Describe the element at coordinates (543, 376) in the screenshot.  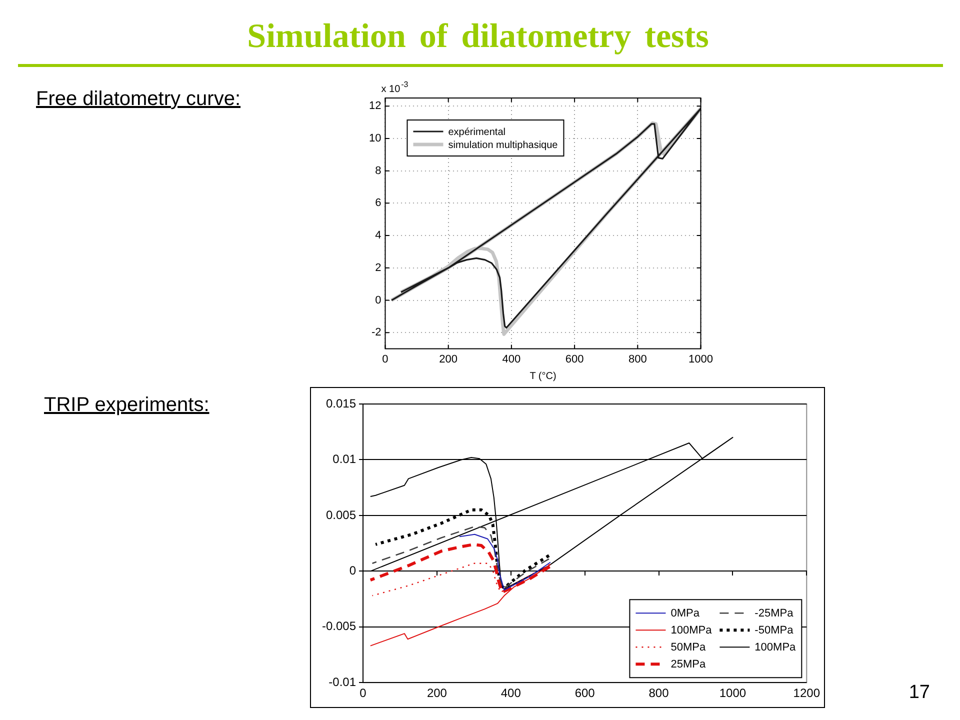
I see `x-axis-title: T (°C)` at that location.